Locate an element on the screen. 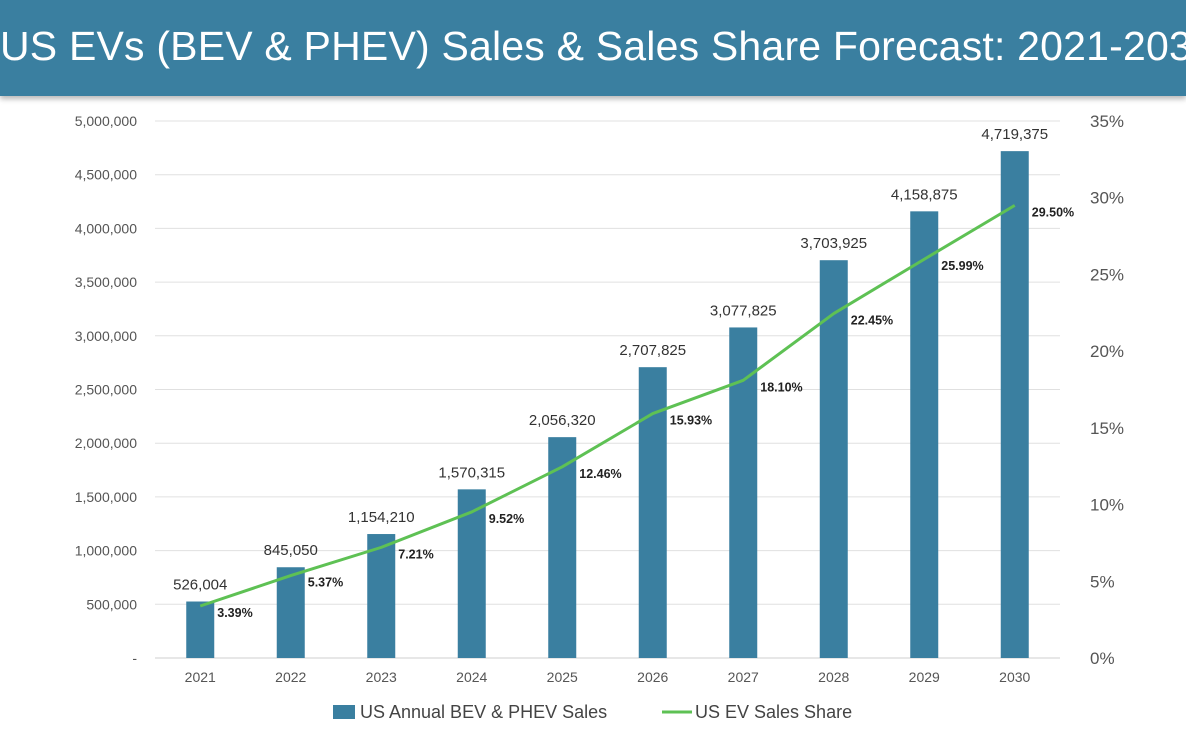  line-data-label: 9.52% is located at coordinates (506, 519).